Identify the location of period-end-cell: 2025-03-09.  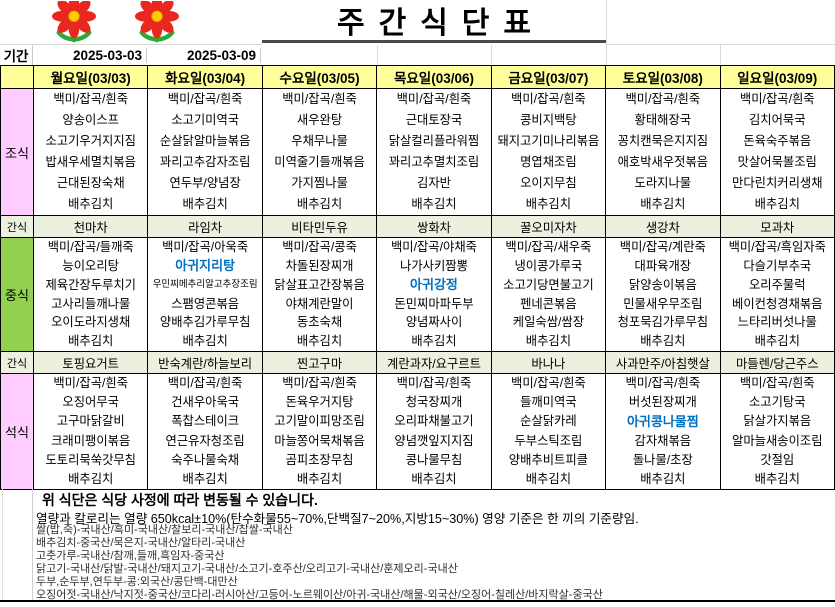
(204, 55).